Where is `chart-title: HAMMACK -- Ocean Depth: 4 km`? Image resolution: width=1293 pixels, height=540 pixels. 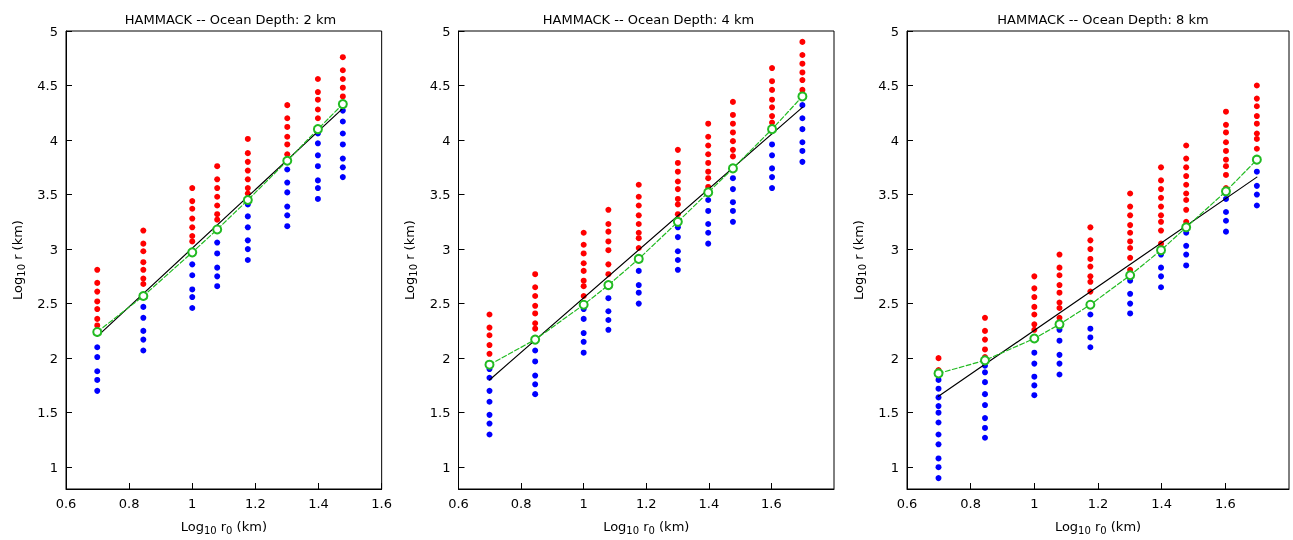 chart-title: HAMMACK -- Ocean Depth: 4 km is located at coordinates (648, 19).